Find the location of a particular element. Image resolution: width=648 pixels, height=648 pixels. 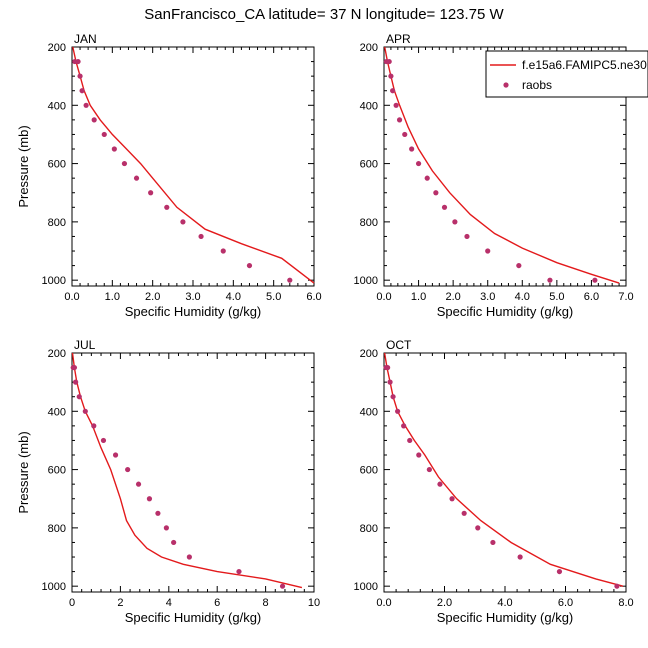

apr-xtick-label: 6.0 is located at coordinates (591, 297).